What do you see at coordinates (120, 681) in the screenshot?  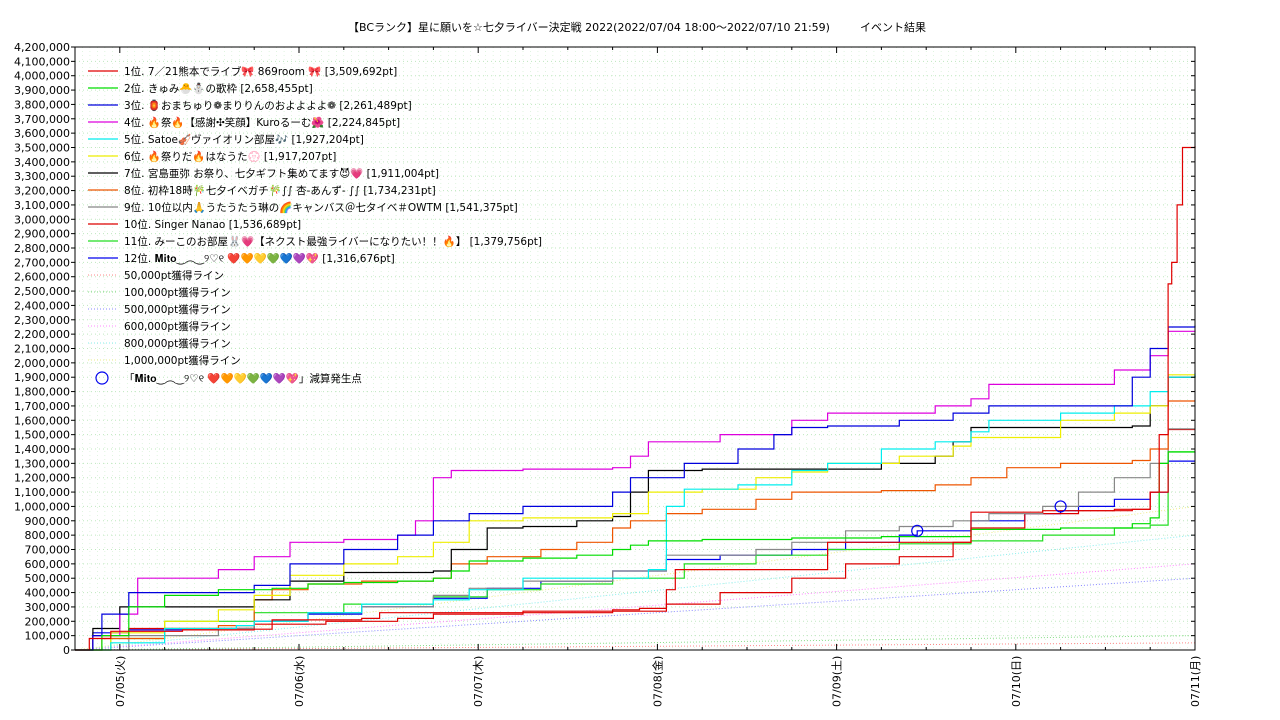 I see `x-tick-label: 07/05(火)` at bounding box center [120, 681].